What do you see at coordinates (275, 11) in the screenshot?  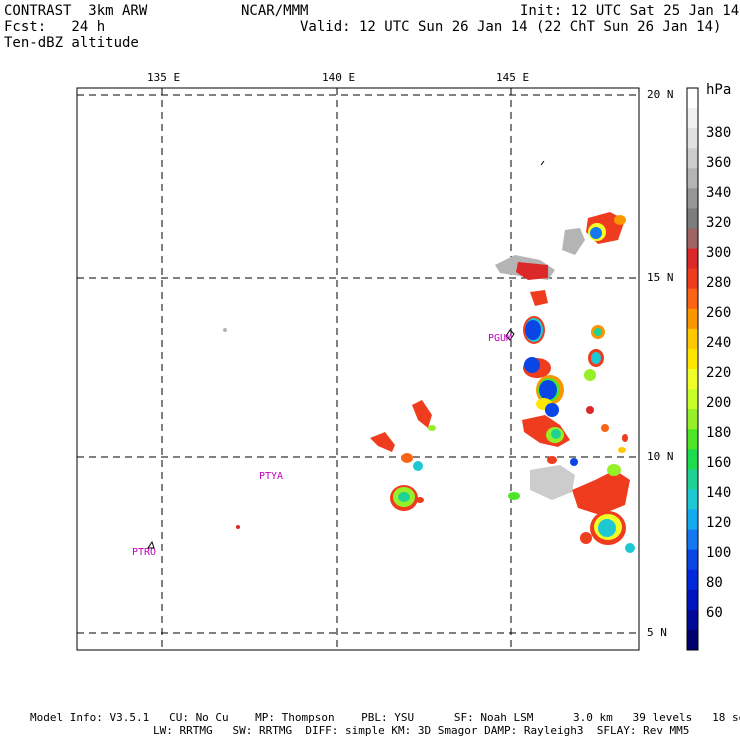 I see `institution-label: NCAR/MMM` at bounding box center [275, 11].